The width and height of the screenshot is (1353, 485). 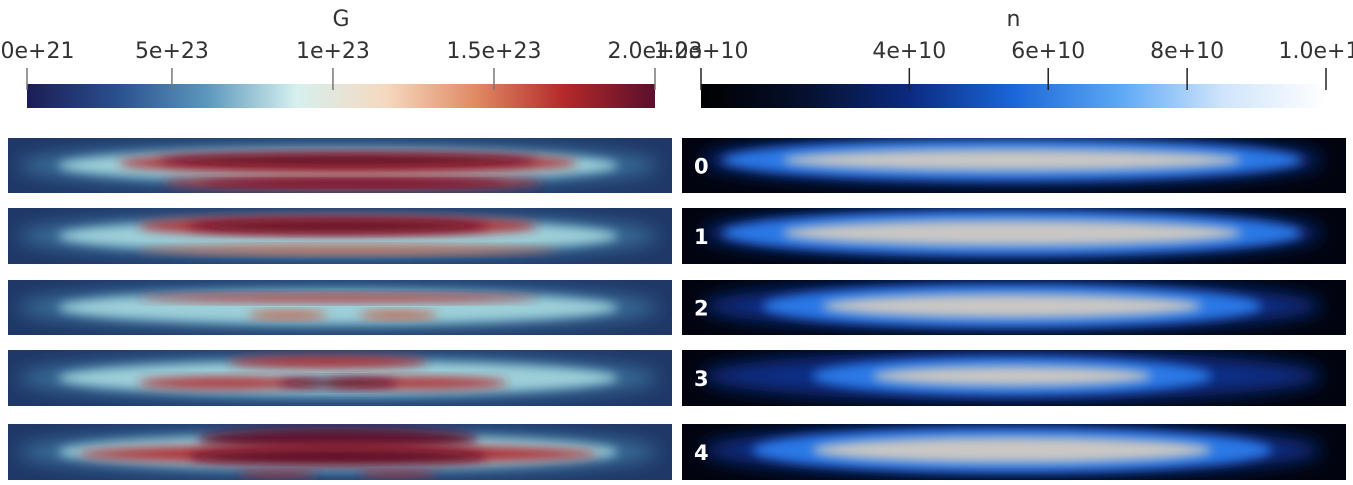 I want to click on tick-label: 1.0e+10, so click(x=701, y=51).